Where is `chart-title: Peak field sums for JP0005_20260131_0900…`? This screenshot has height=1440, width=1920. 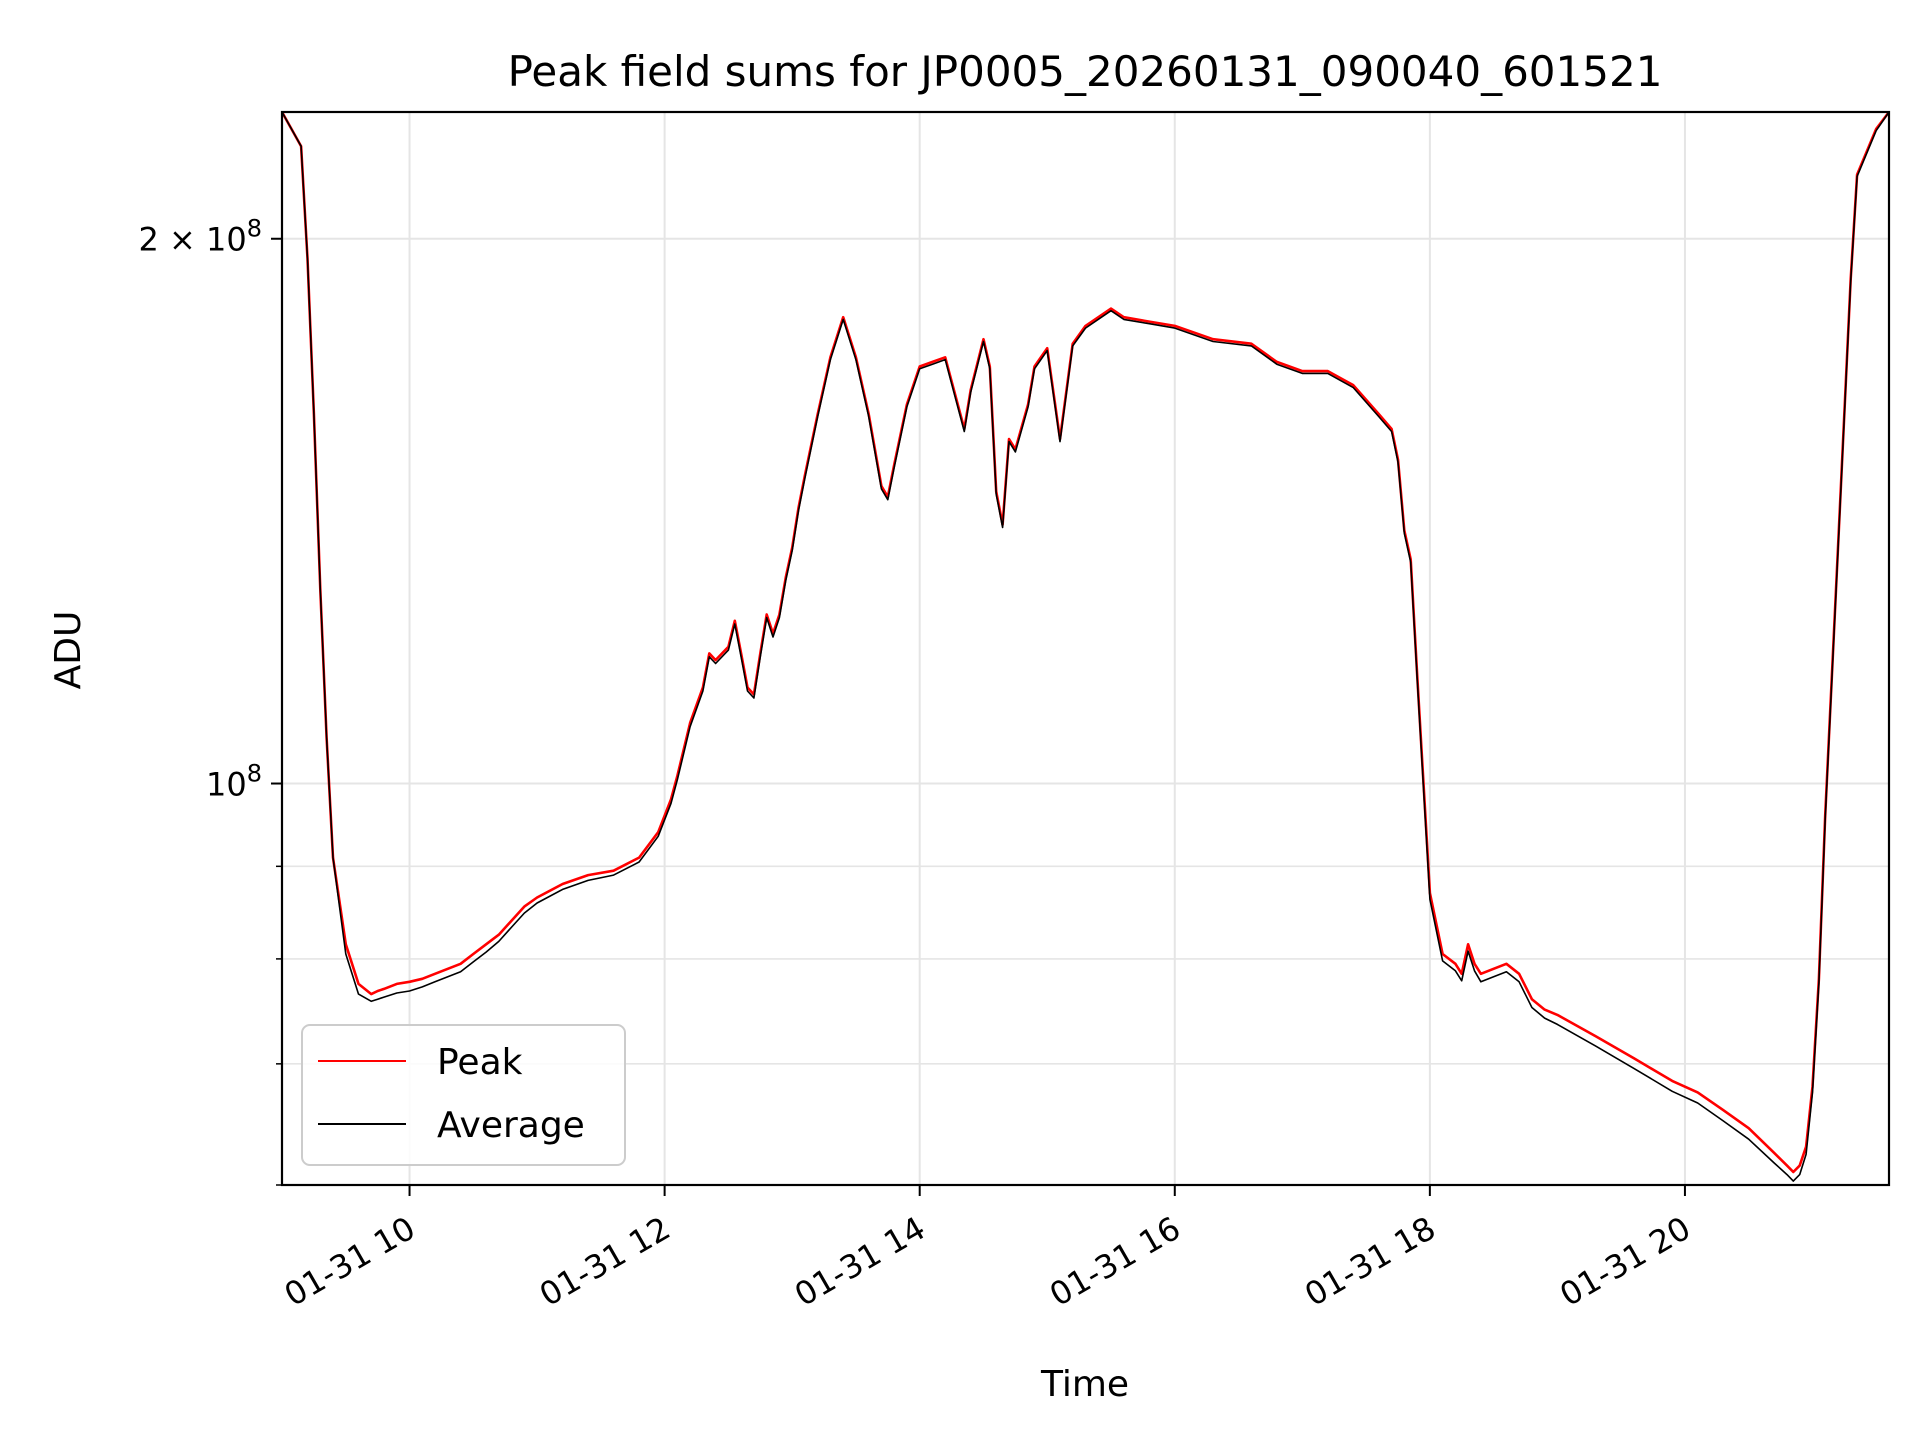
chart-title: Peak field sums for JP0005_20260131_0900… is located at coordinates (1085, 71).